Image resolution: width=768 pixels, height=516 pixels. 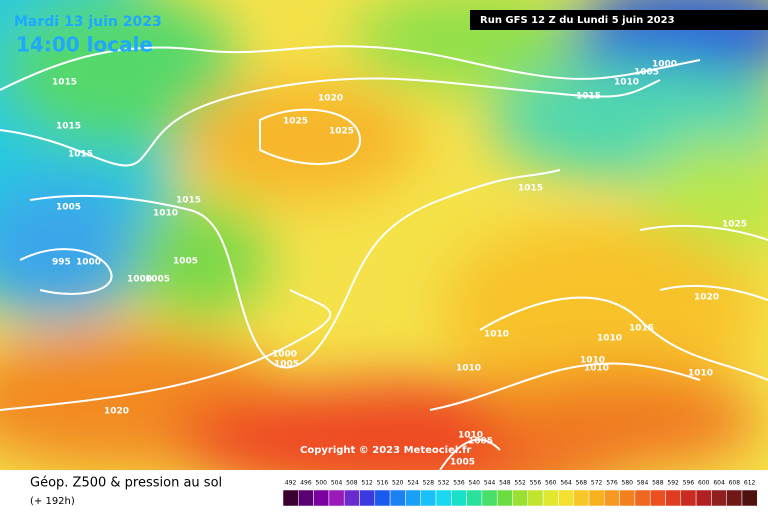 I want to click on isobar-label: 995, so click(x=61, y=263).